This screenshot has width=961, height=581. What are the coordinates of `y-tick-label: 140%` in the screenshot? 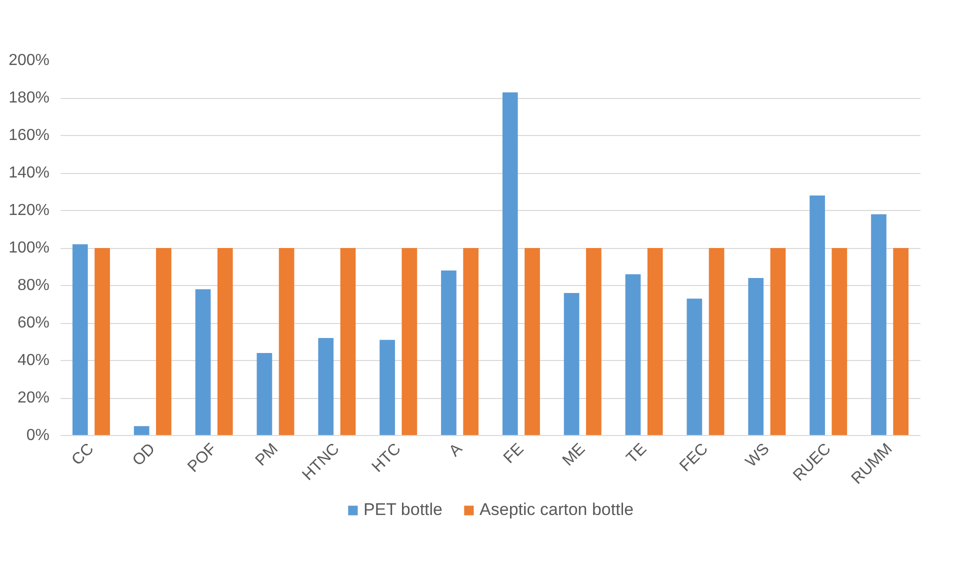 It's located at (29, 173).